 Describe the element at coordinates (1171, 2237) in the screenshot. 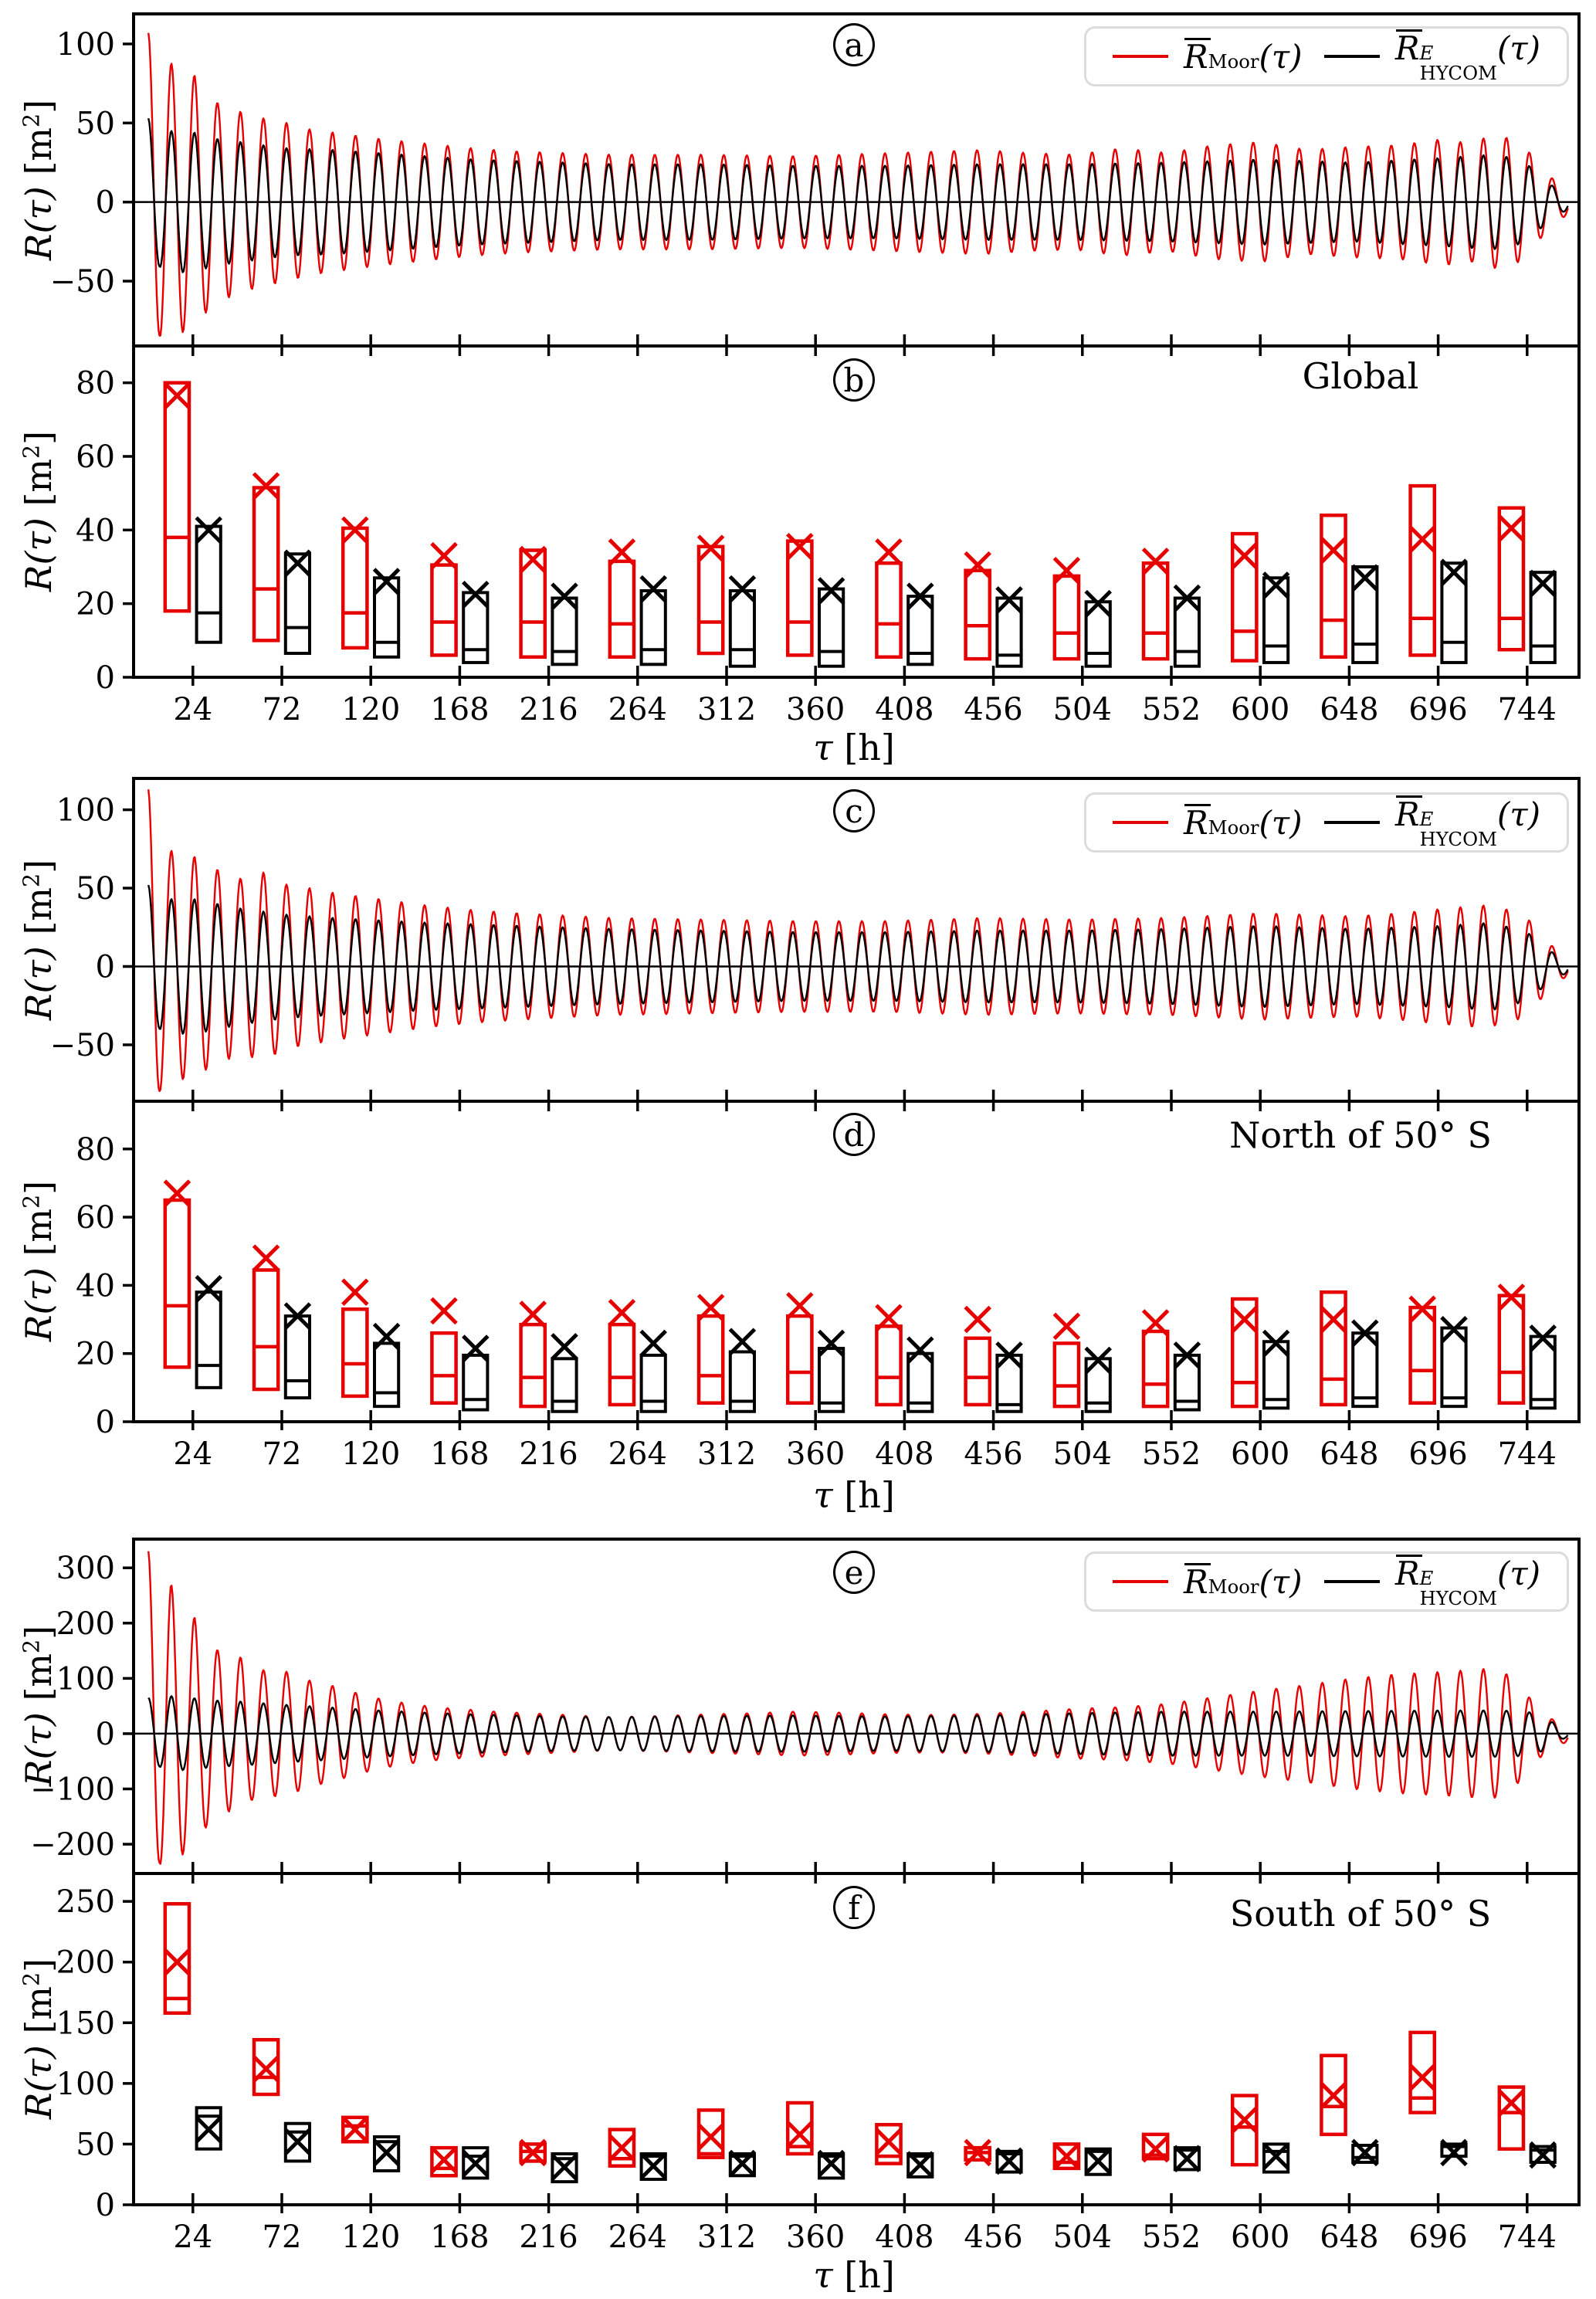

I see `x-tick-label: 552` at that location.